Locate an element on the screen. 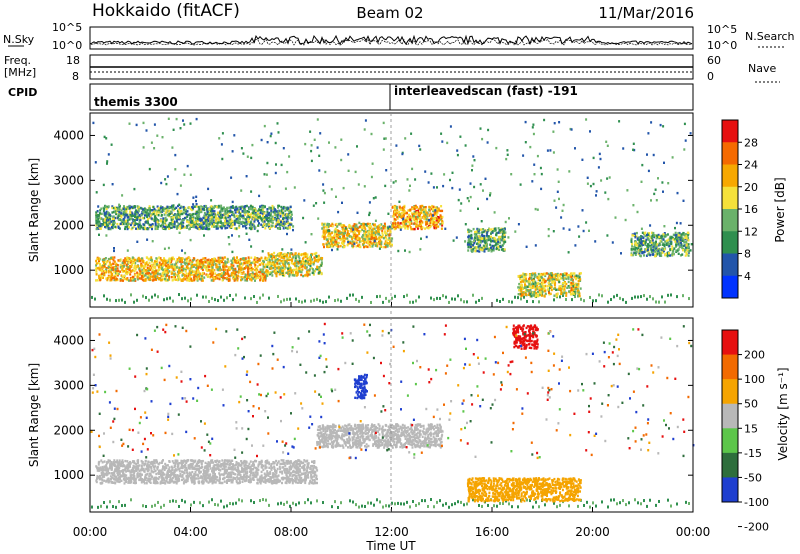 Image resolution: width=800 pixels, height=554 pixels. cpid-label: CPID is located at coordinates (22, 92).